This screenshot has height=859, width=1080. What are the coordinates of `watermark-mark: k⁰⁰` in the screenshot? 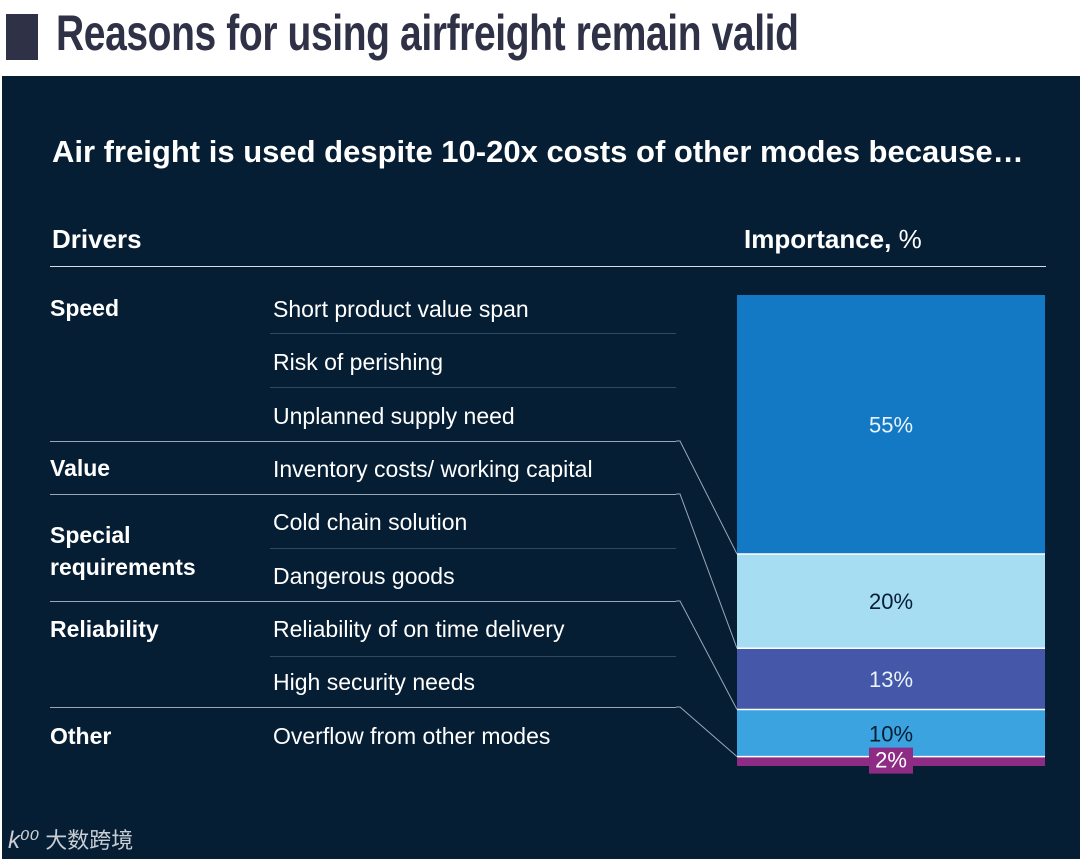 It's located at (24, 840).